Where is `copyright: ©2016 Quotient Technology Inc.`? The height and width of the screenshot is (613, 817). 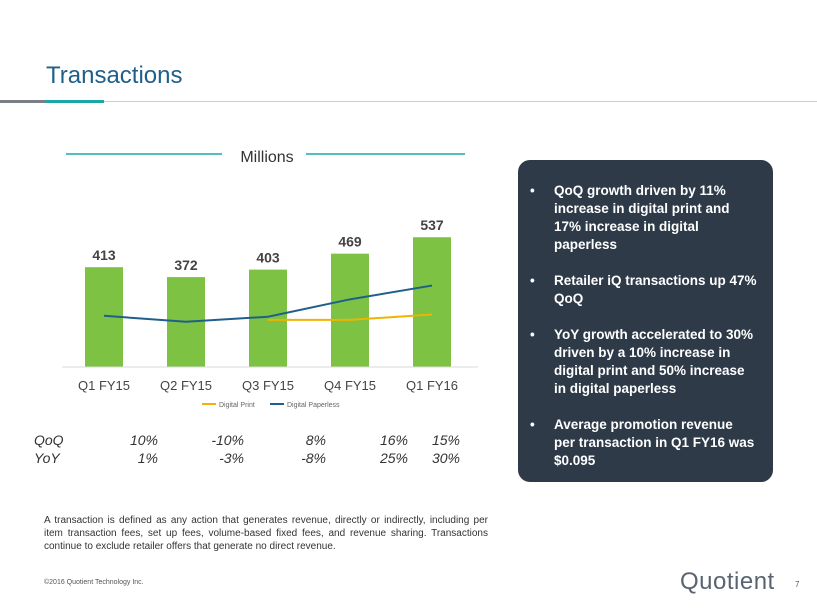 copyright: ©2016 Quotient Technology Inc. is located at coordinates (94, 582).